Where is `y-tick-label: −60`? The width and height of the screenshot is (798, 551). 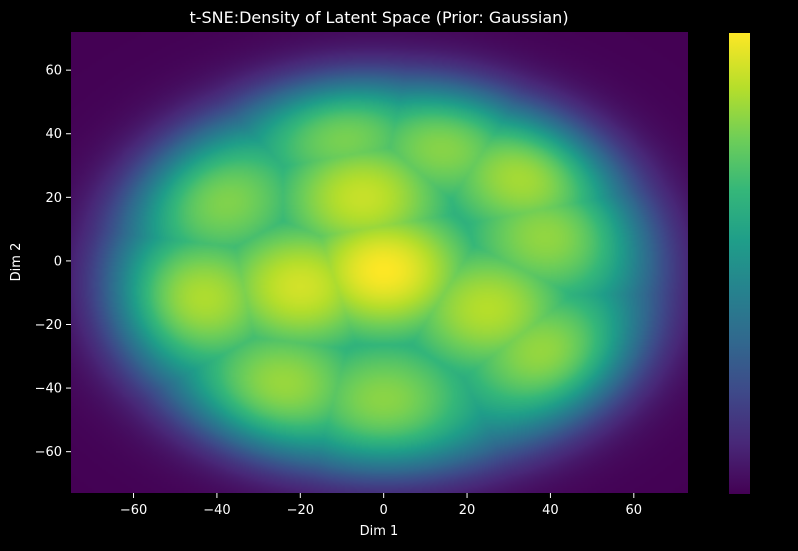
y-tick-label: −60 is located at coordinates (48, 452).